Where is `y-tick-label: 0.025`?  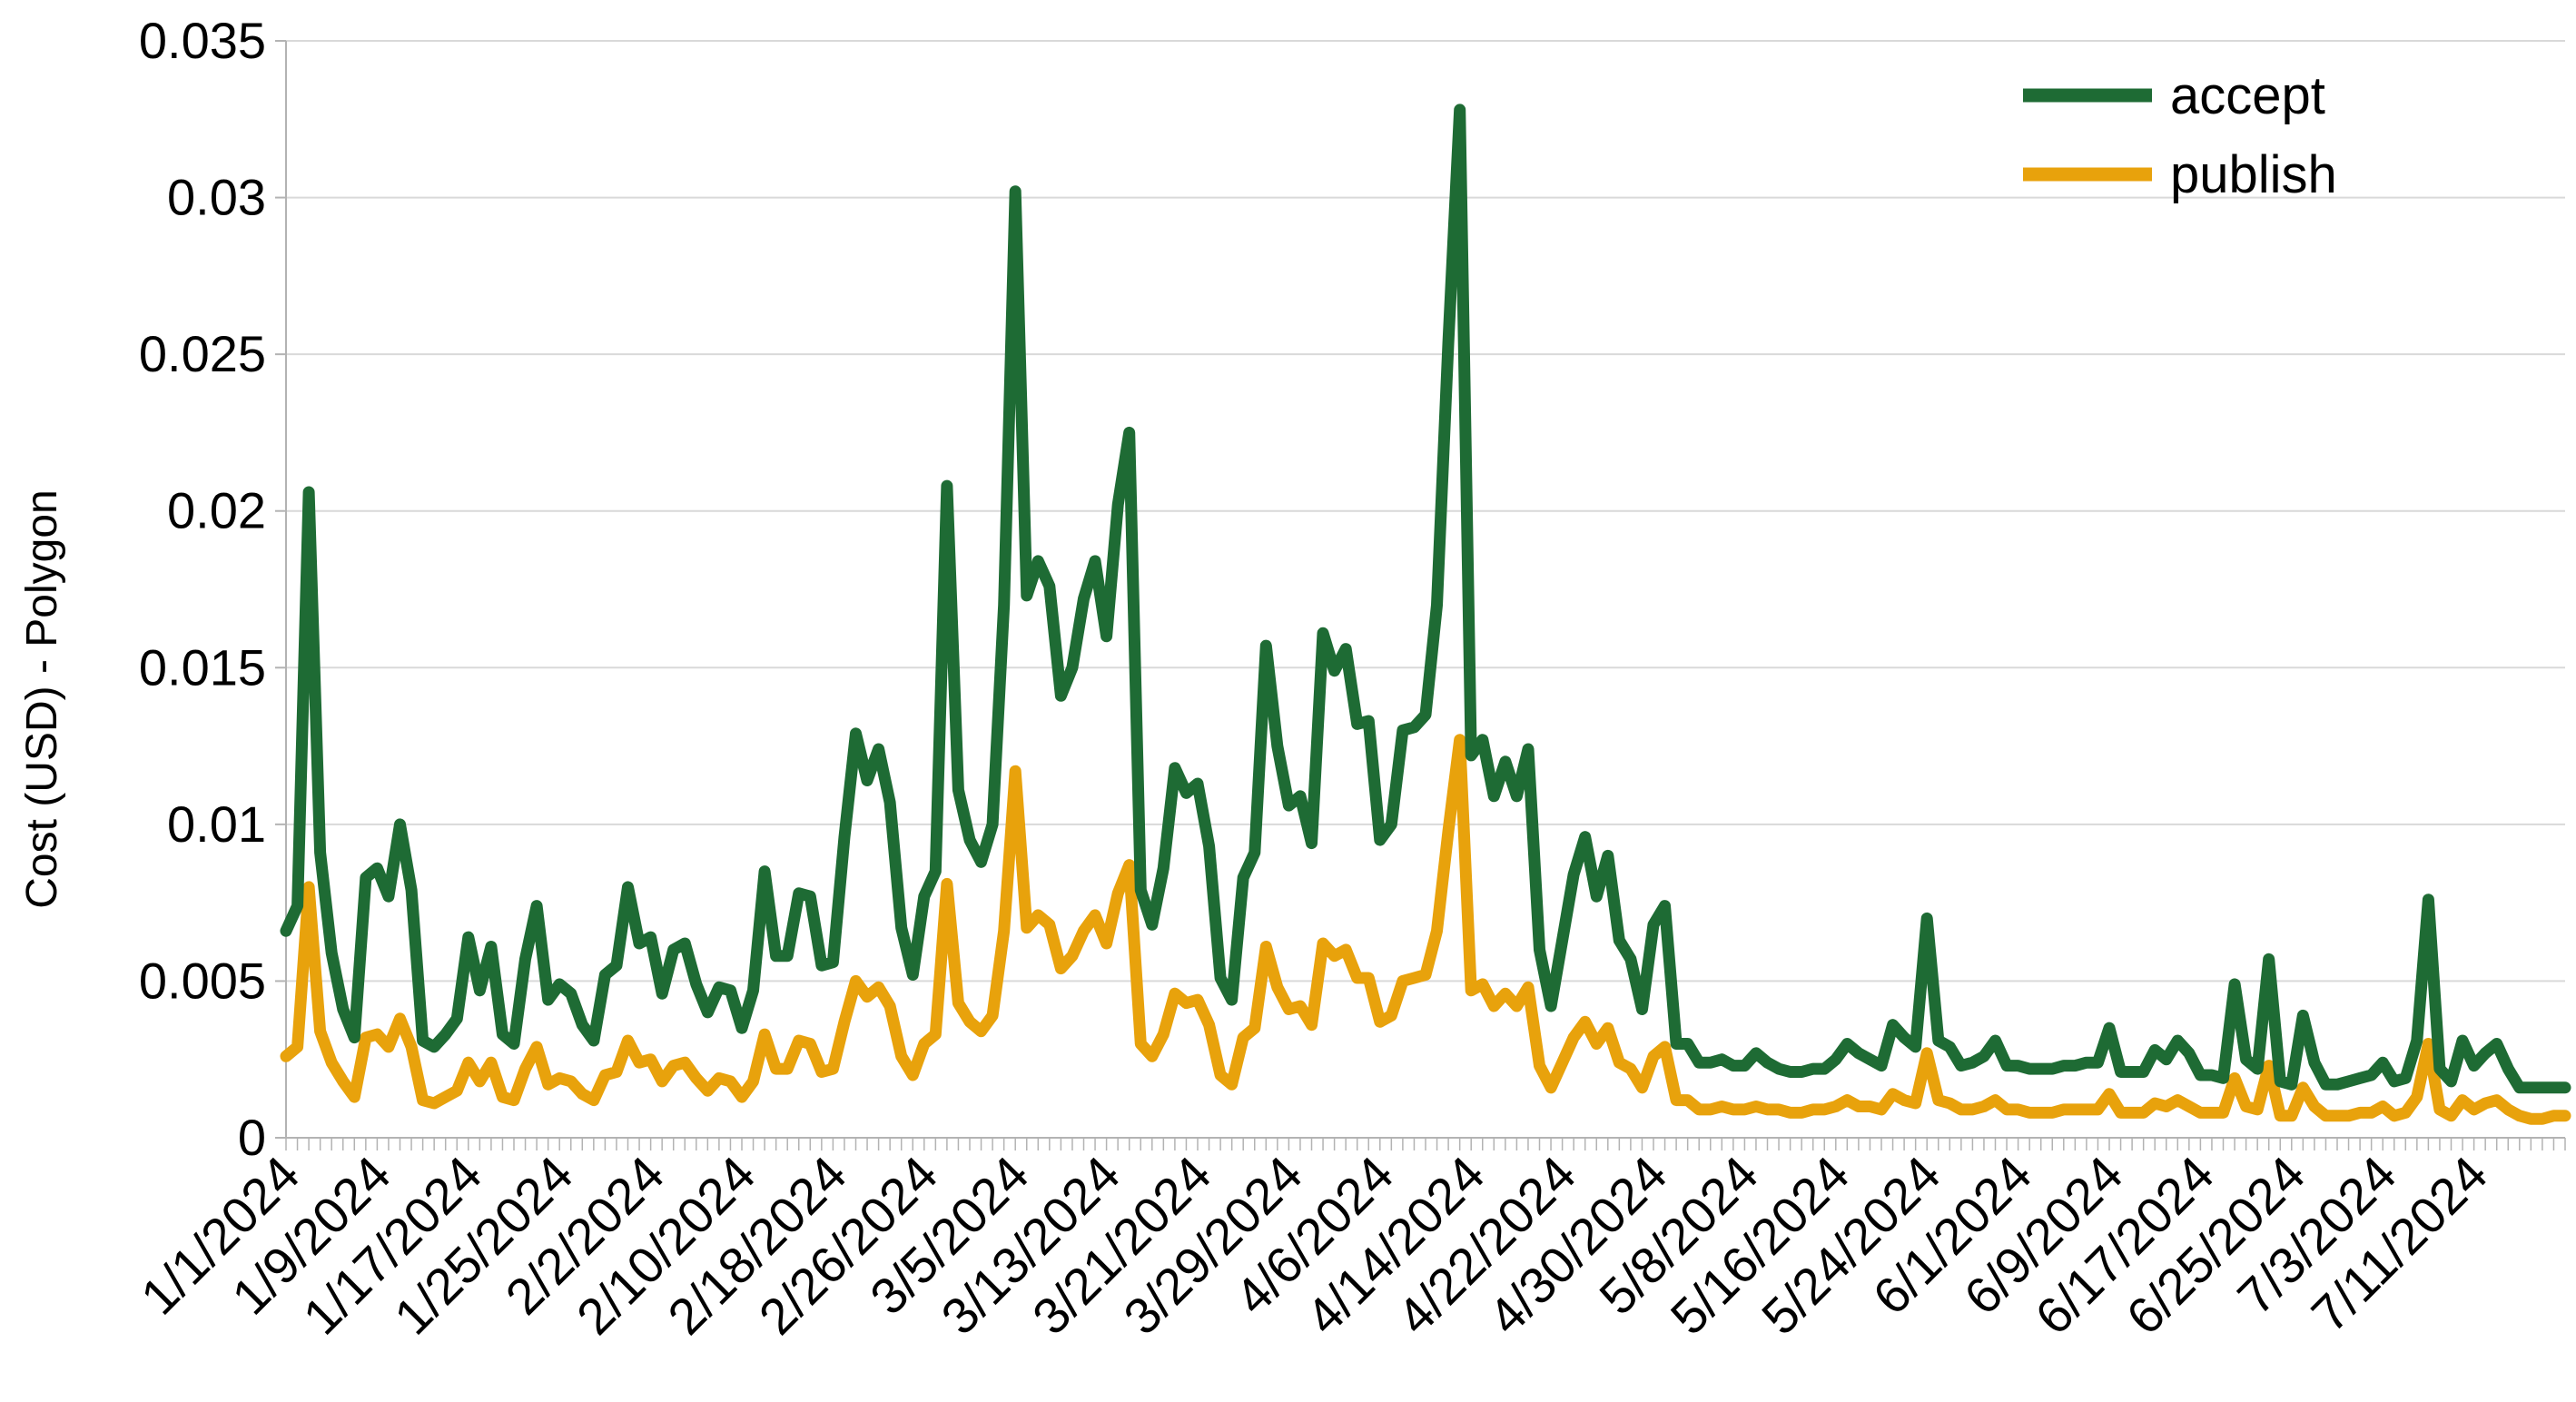 y-tick-label: 0.025 is located at coordinates (202, 353).